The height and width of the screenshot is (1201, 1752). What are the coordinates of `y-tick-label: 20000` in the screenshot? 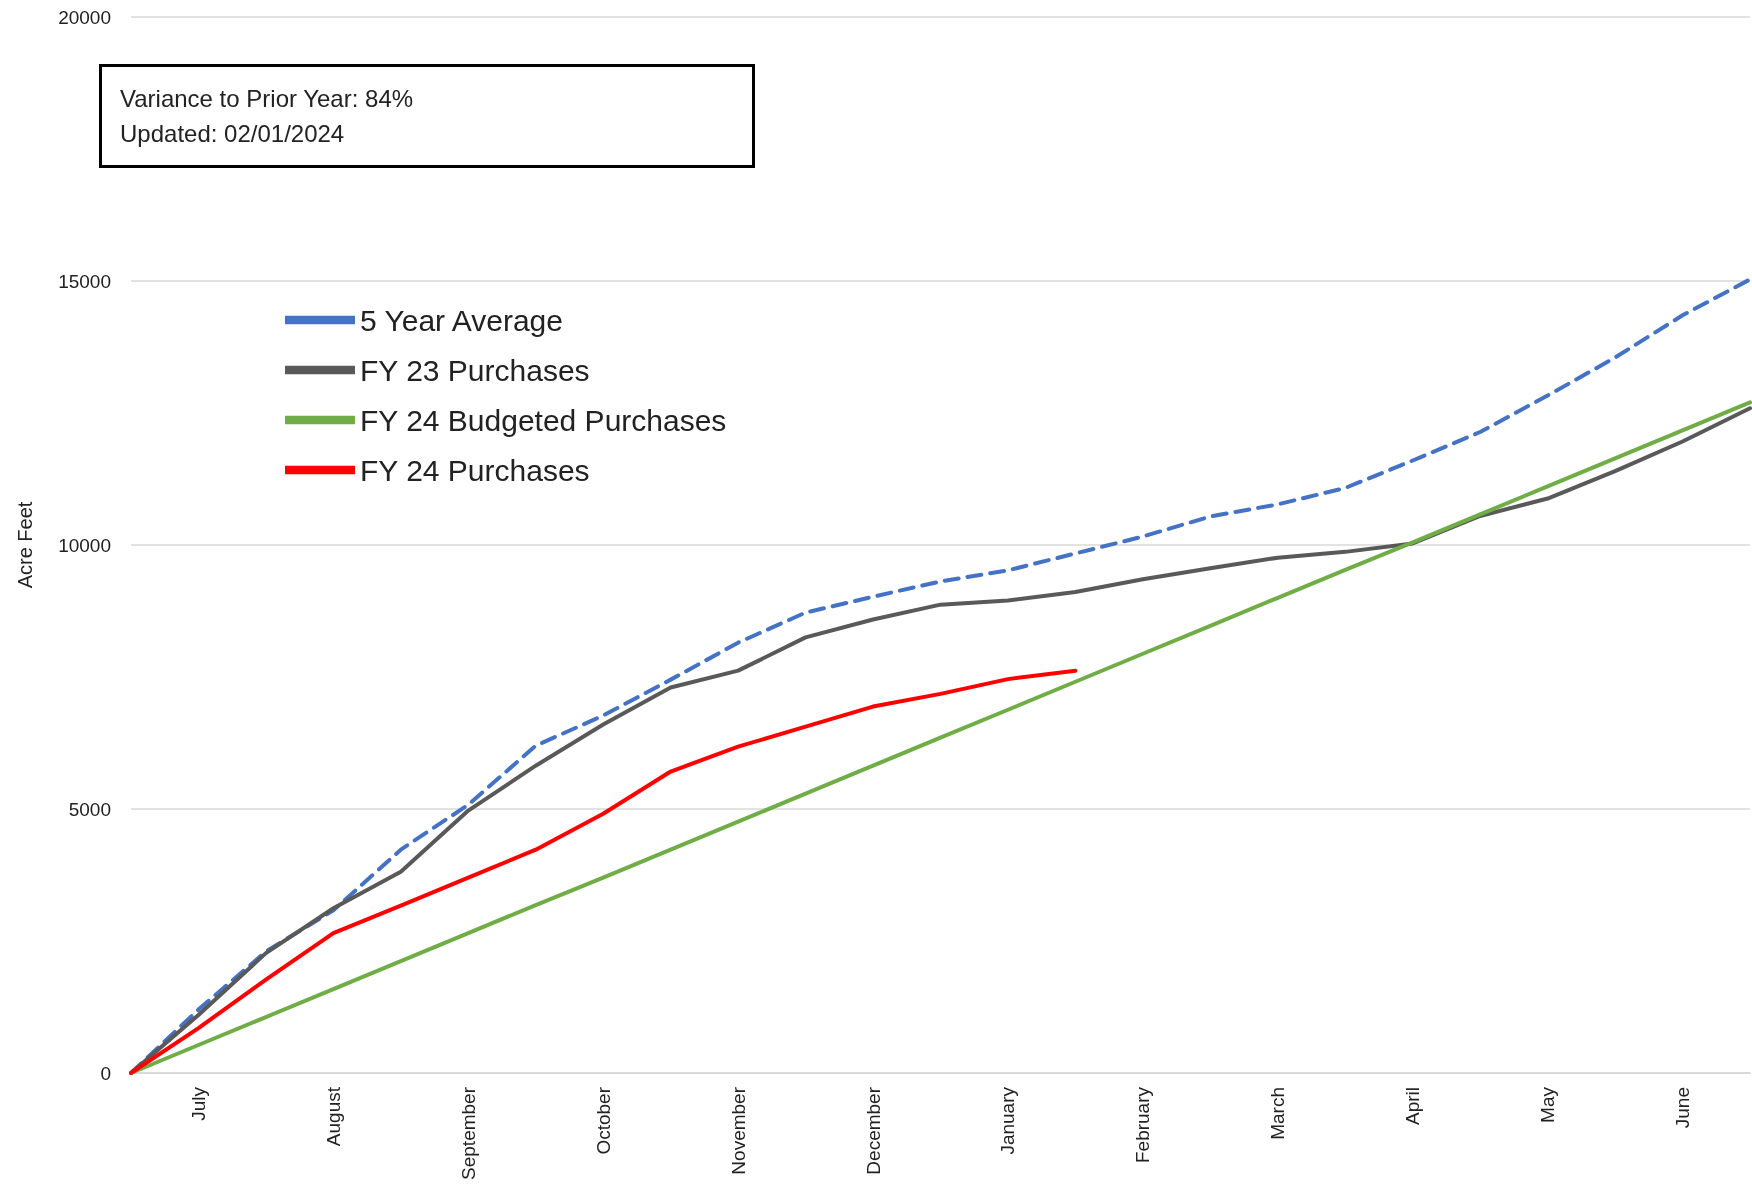 It's located at (84, 17).